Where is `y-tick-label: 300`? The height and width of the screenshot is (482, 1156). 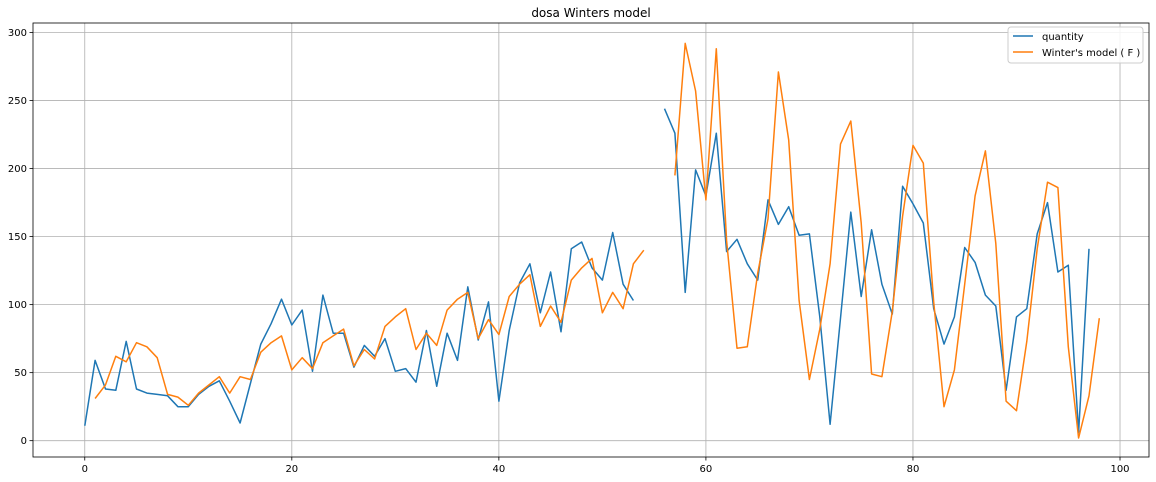
y-tick-label: 300 is located at coordinates (17, 33).